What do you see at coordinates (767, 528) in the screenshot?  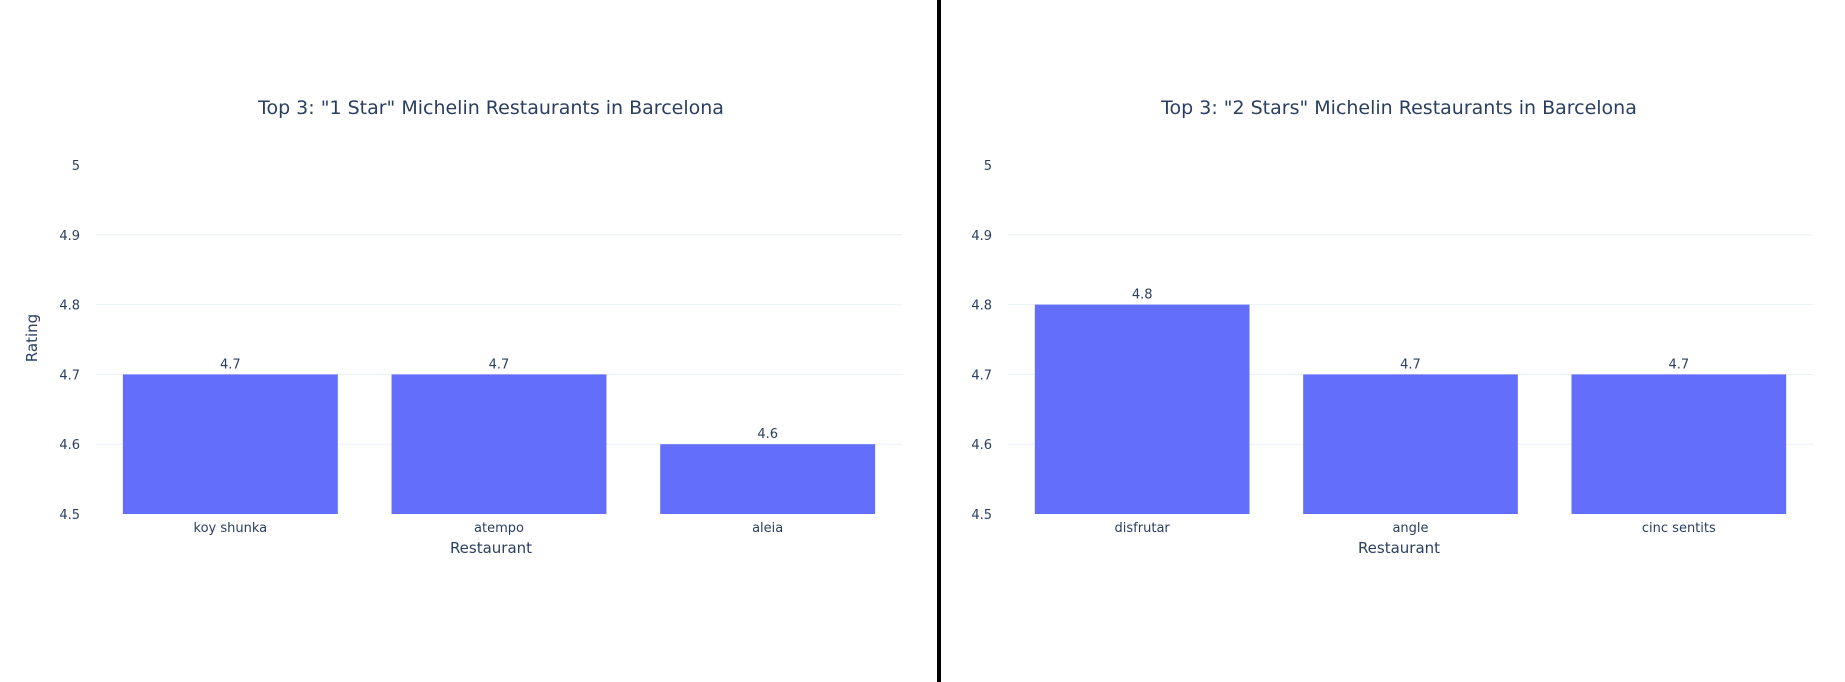 I see `x-tick-label: aleia` at bounding box center [767, 528].